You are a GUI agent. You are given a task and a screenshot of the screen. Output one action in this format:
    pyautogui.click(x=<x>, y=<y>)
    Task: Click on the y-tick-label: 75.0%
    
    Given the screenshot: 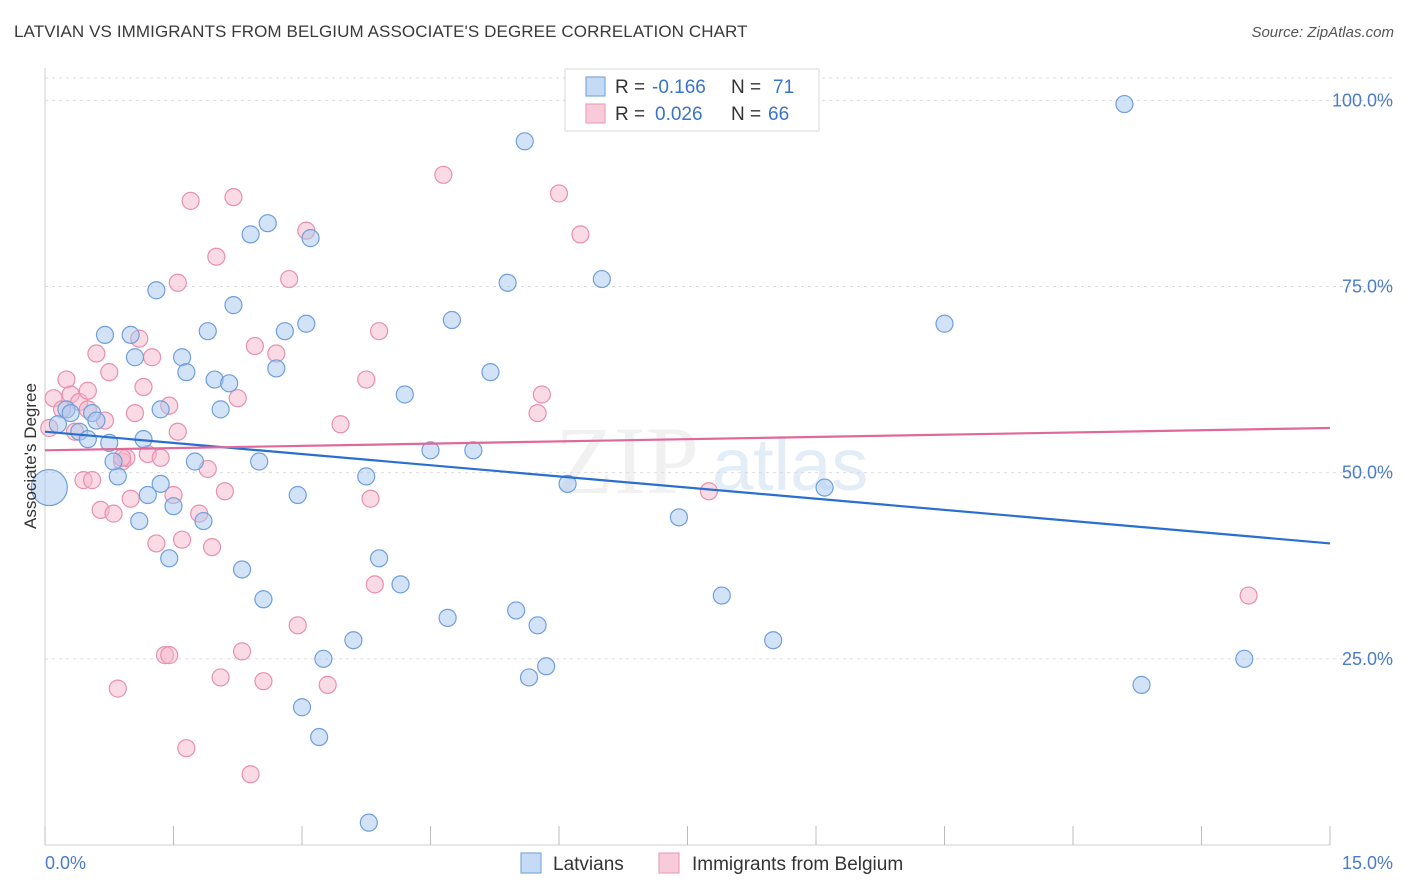 What is the action you would take?
    pyautogui.click(x=1367, y=287)
    